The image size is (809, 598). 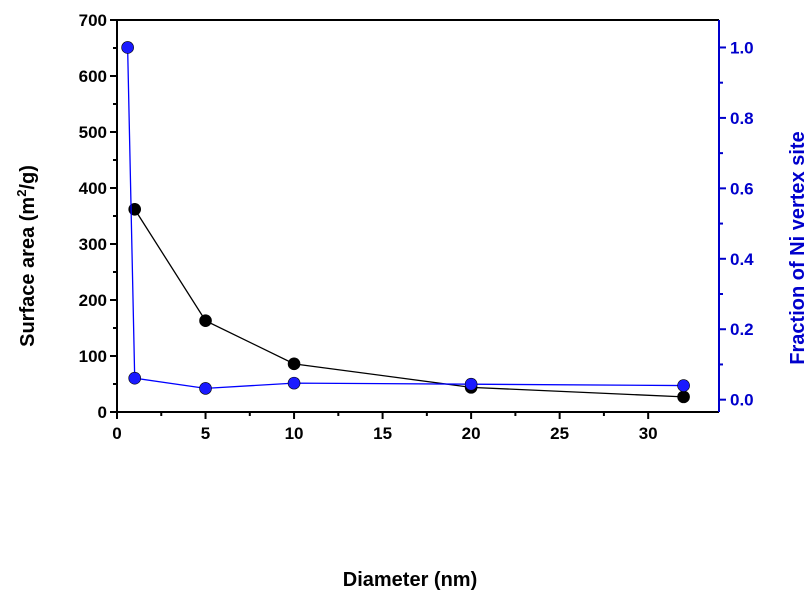 What do you see at coordinates (410, 580) in the screenshot?
I see `x-axis-title: Diameter (nm)` at bounding box center [410, 580].